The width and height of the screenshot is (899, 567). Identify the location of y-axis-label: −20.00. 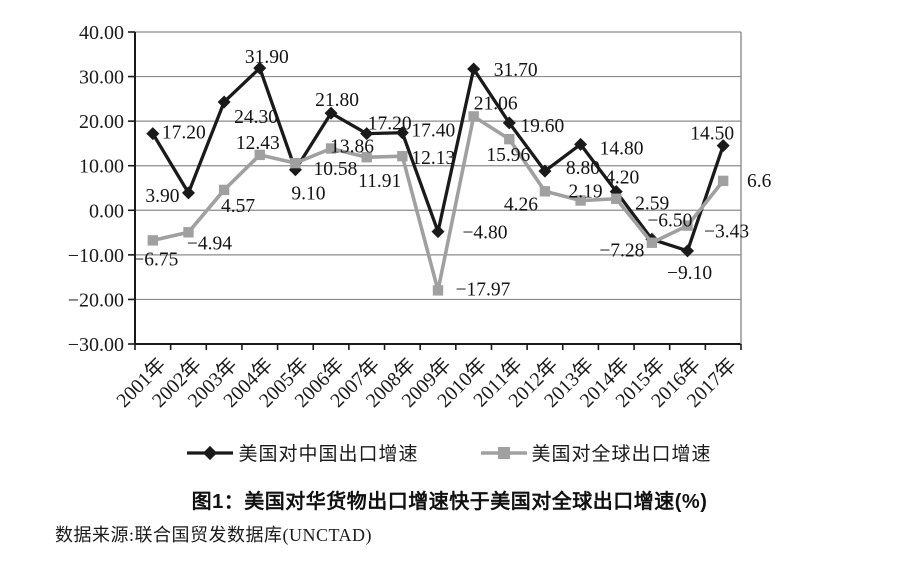
(96, 300).